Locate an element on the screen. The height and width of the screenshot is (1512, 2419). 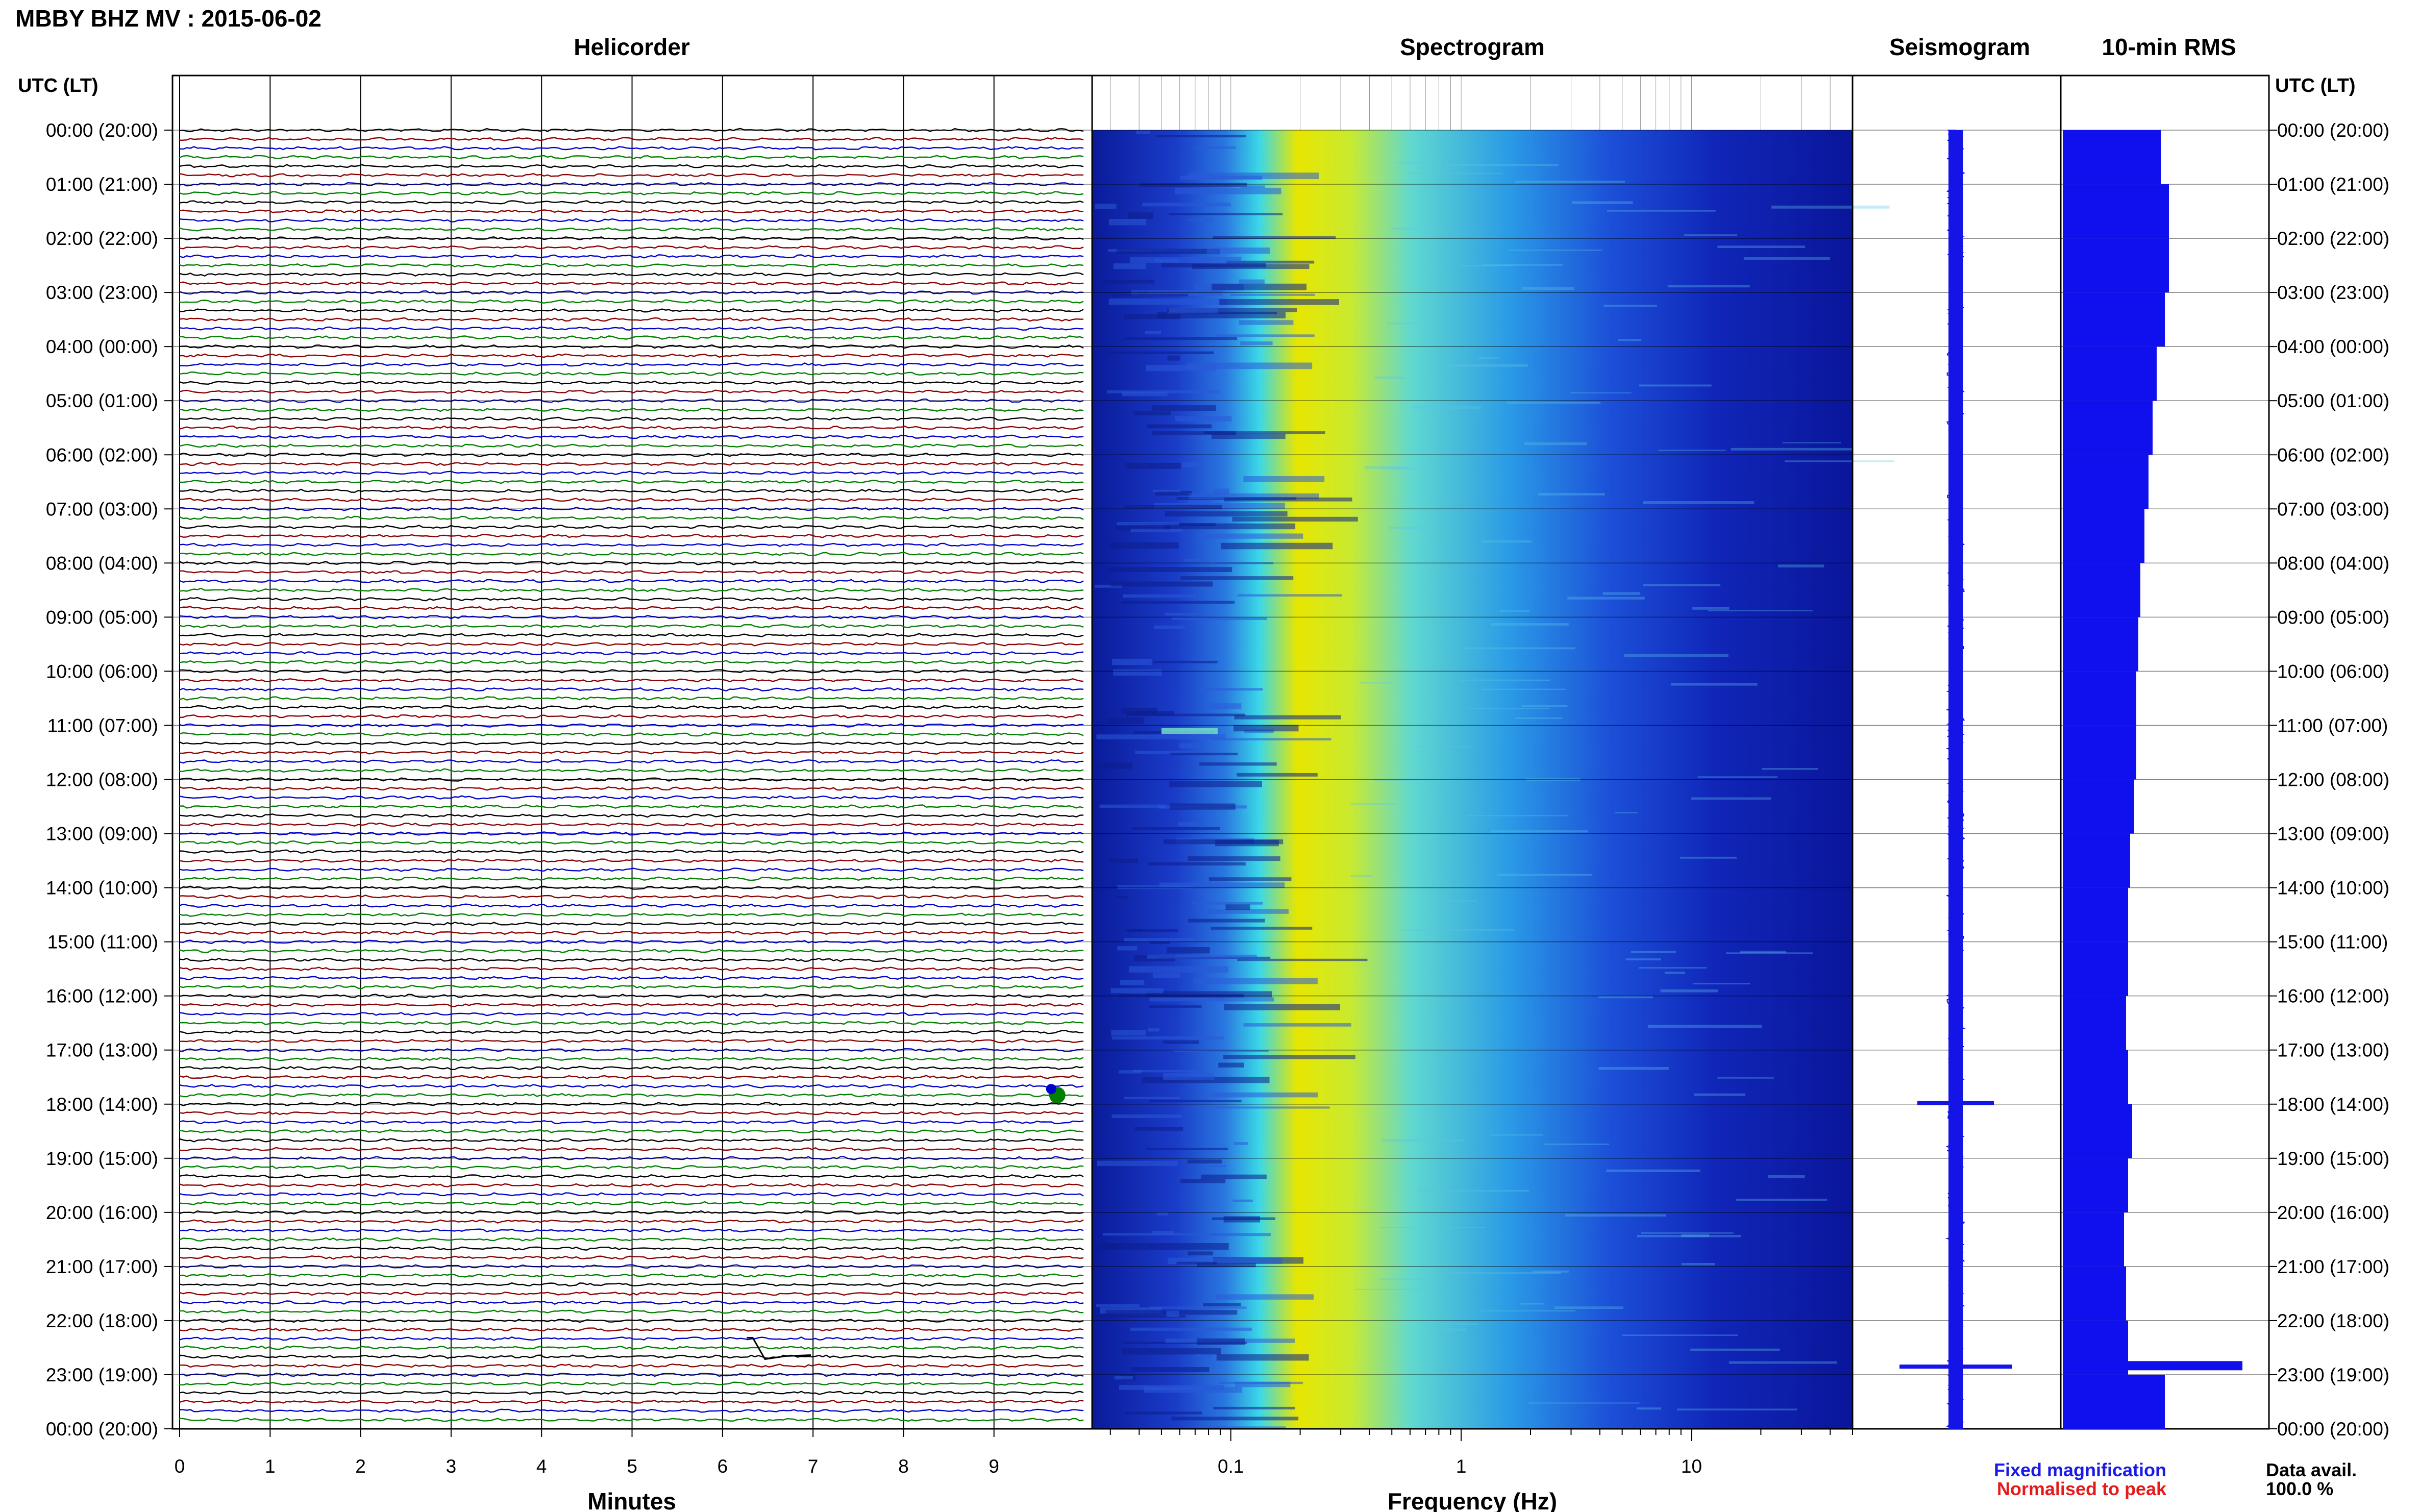
hour-label-left: 03:00 (23:00) is located at coordinates (102, 292).